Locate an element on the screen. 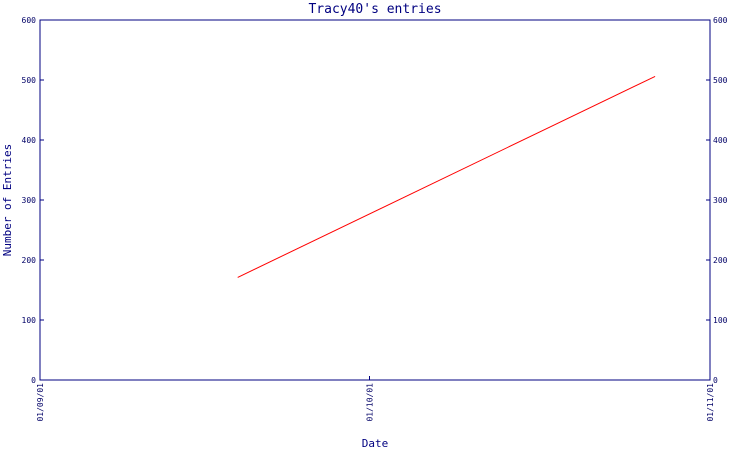  y-tick-label-right: 0 is located at coordinates (715, 380).